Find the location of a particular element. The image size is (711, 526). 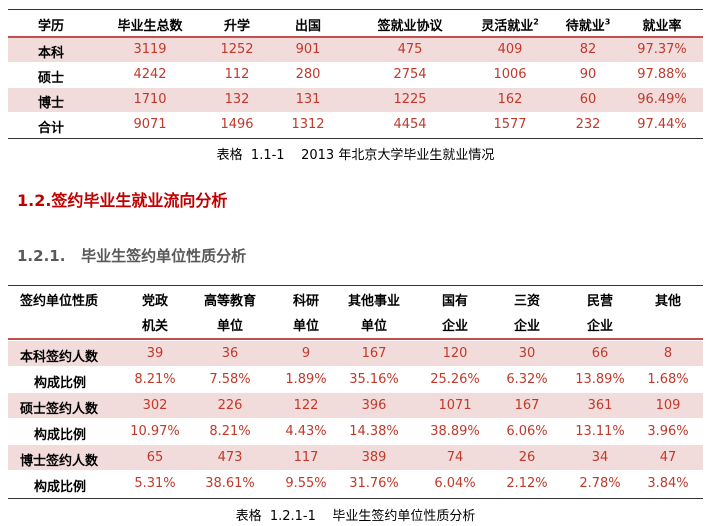

header-cell: 三资 is located at coordinates (526, 301).